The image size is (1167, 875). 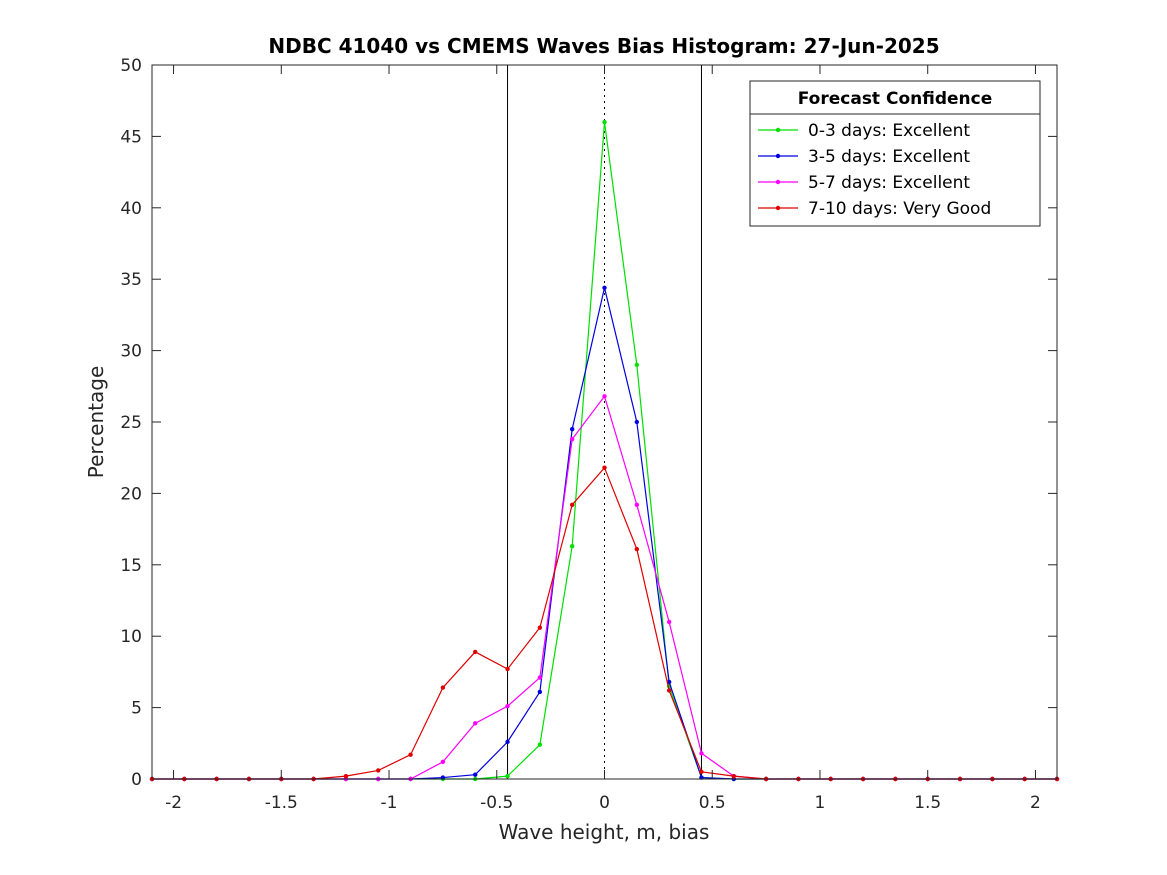 What do you see at coordinates (131, 352) in the screenshot?
I see `y-tick-label-6: 30` at bounding box center [131, 352].